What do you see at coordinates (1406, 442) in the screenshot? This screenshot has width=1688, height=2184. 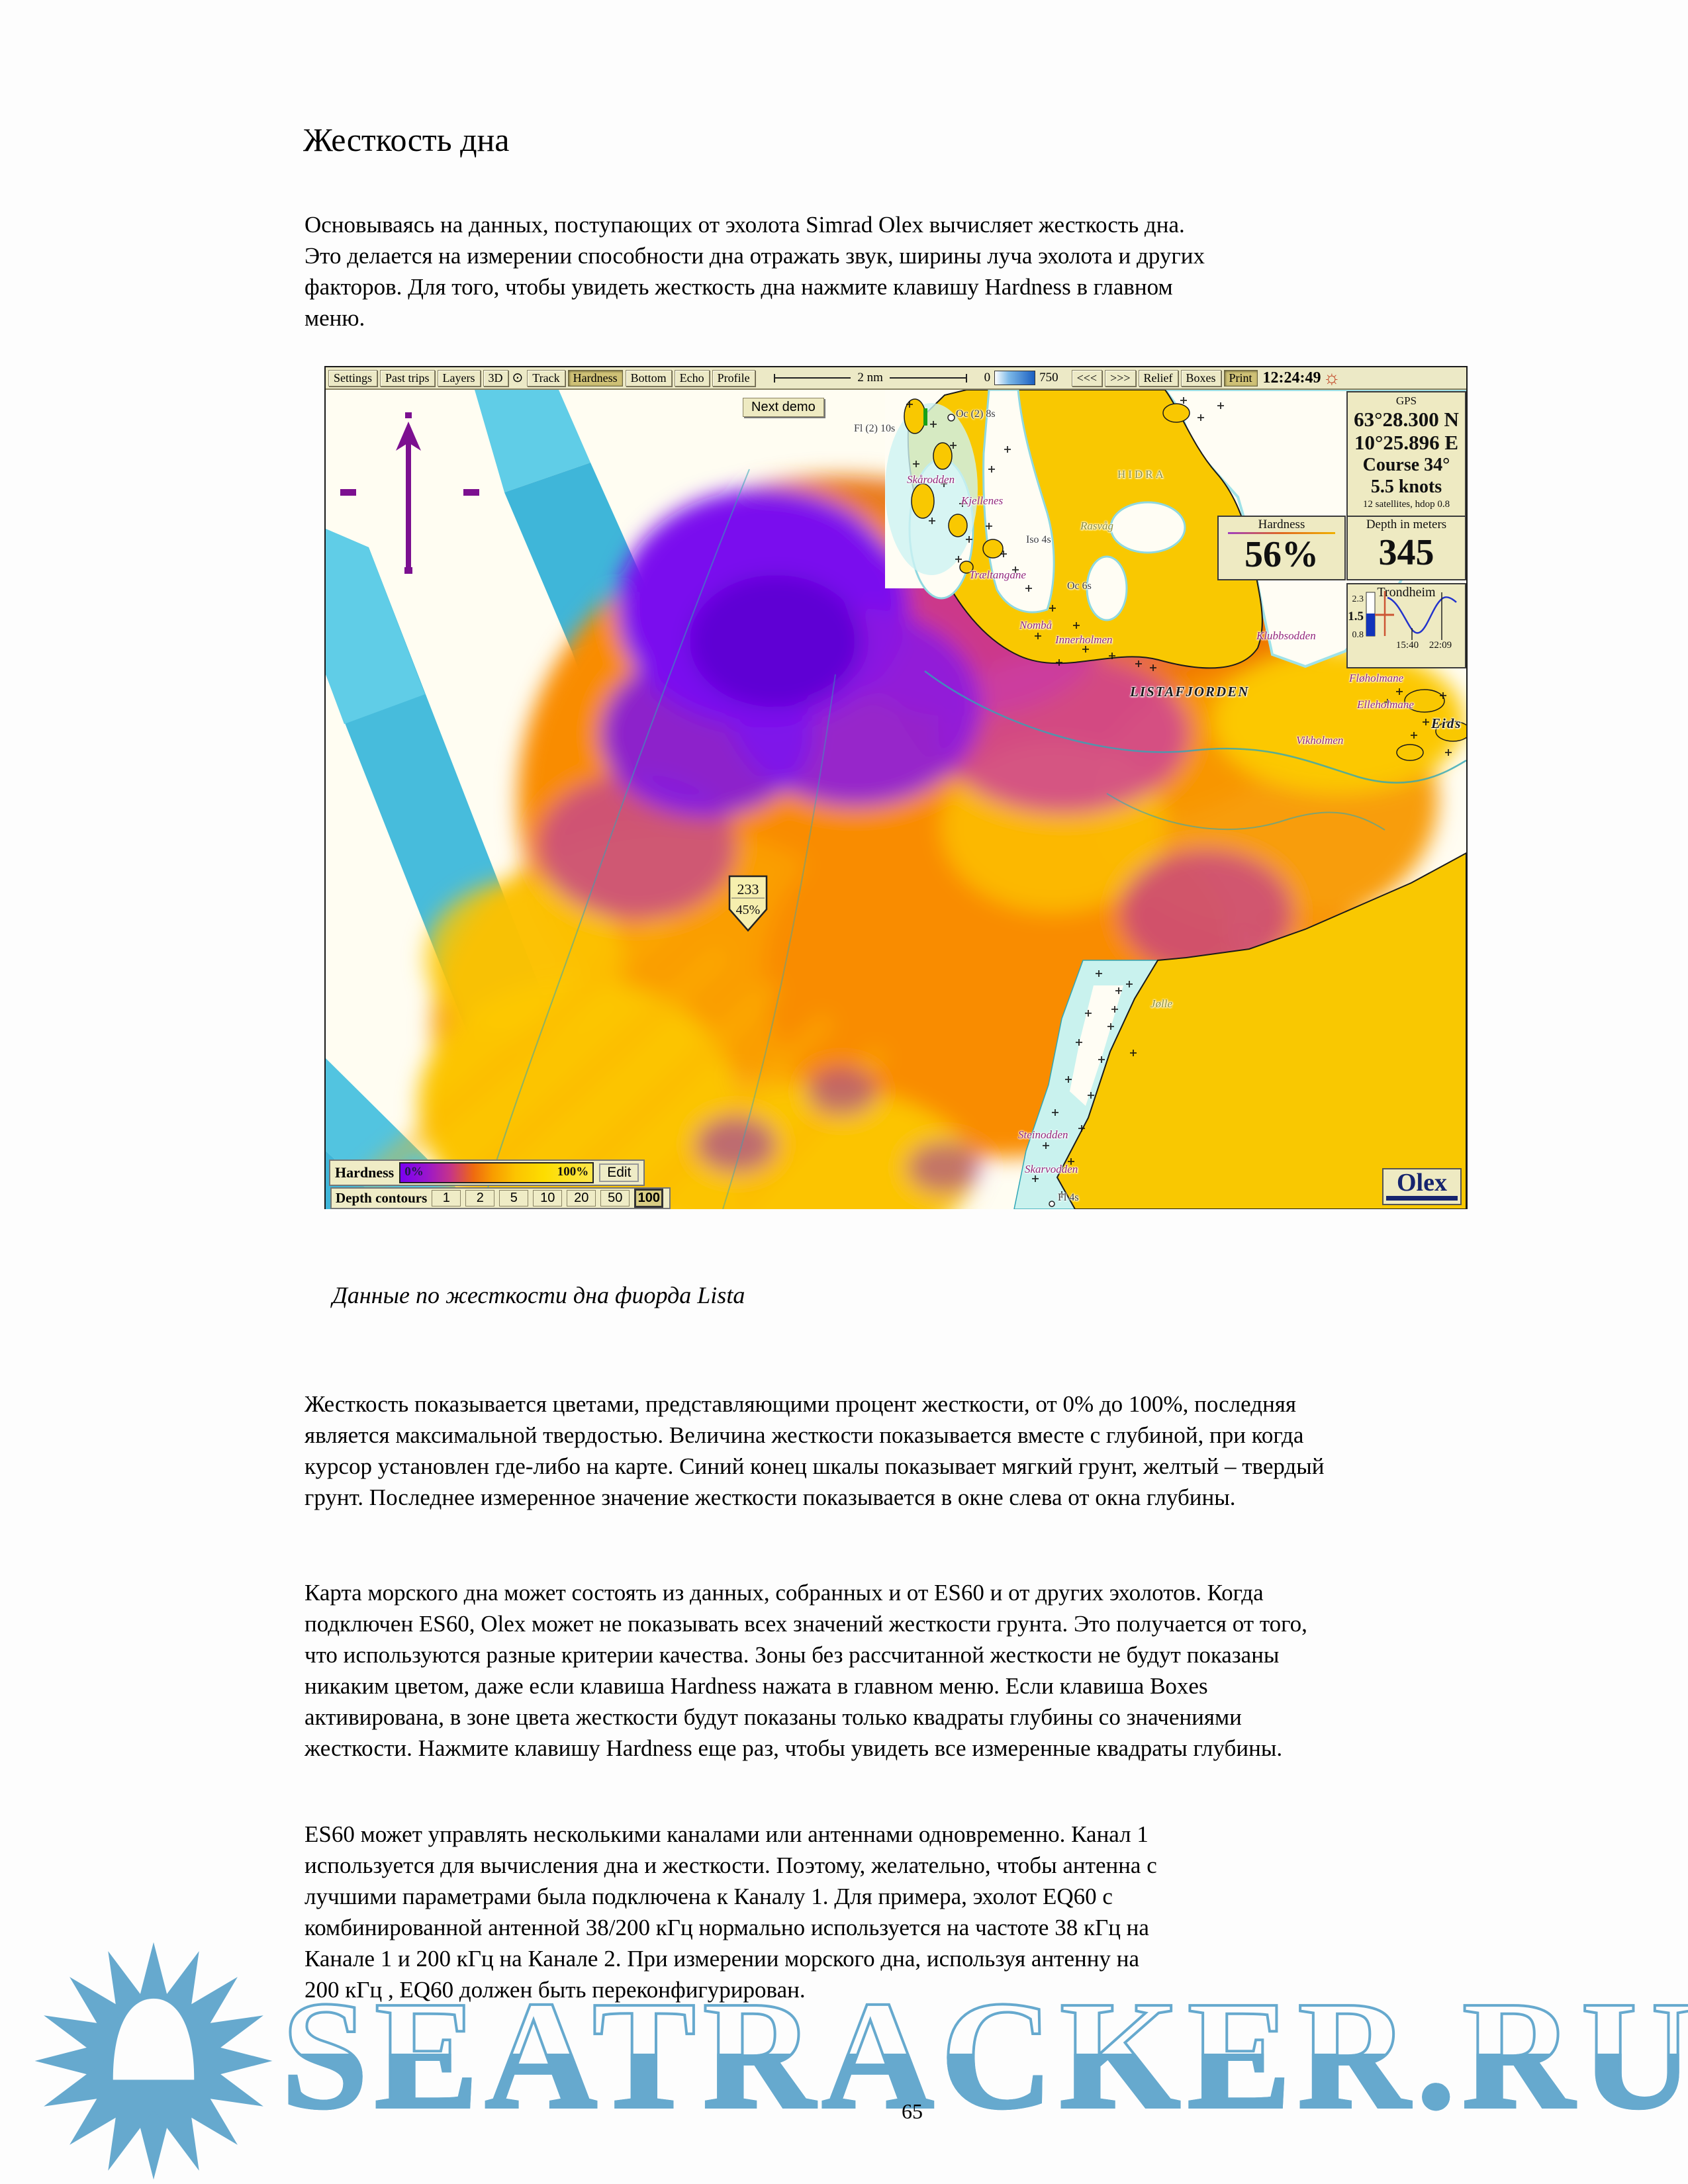 I see `gps-longitude: 10°25.896 E` at bounding box center [1406, 442].